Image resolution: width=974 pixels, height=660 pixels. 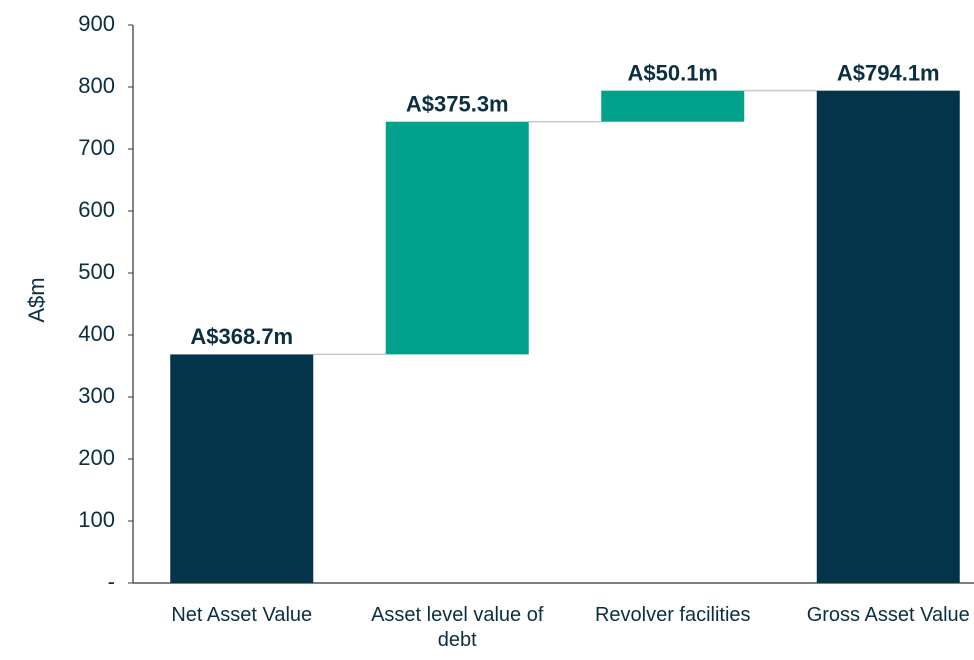 I want to click on y-tick-label: 600, so click(x=96, y=209).